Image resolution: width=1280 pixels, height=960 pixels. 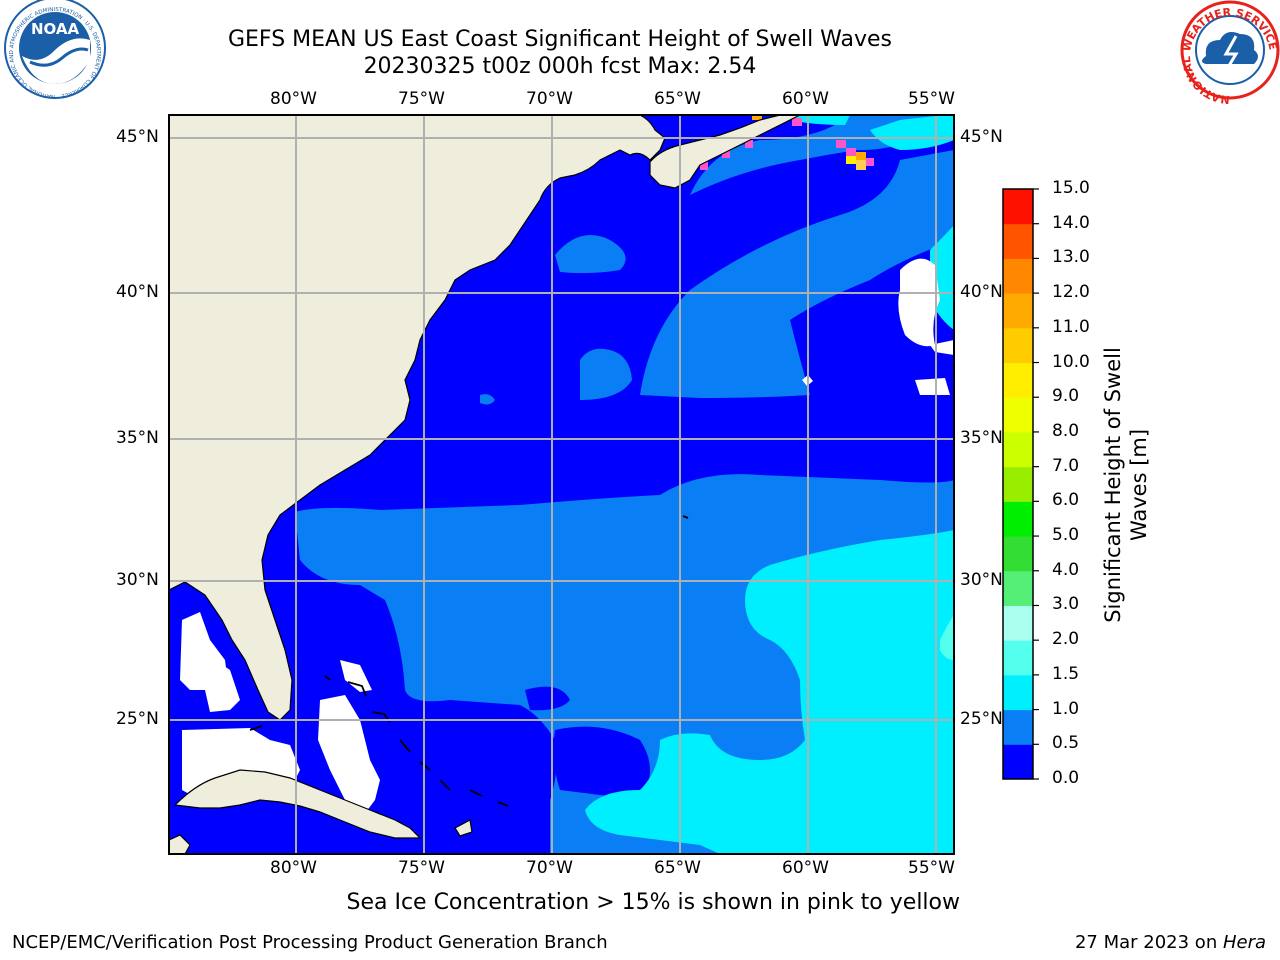 I want to click on colorbar, so click(x=1020, y=484).